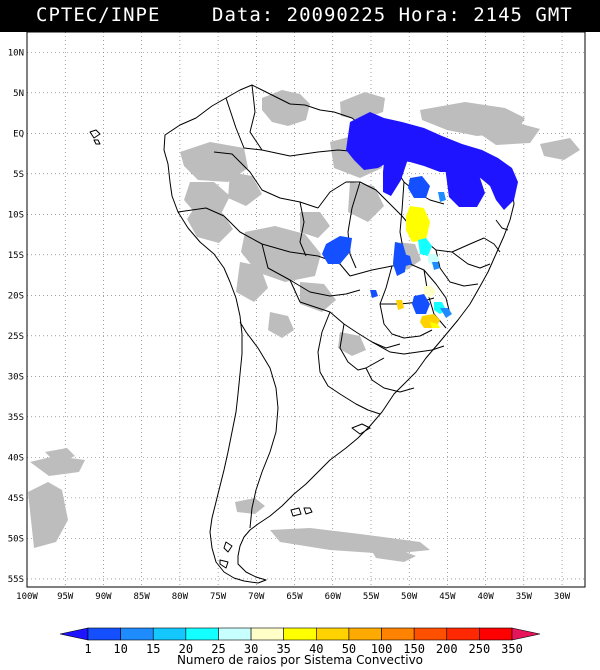 Image resolution: width=600 pixels, height=670 pixels. Describe the element at coordinates (18, 134) in the screenshot. I see `lat-tick-label: EQ` at that location.